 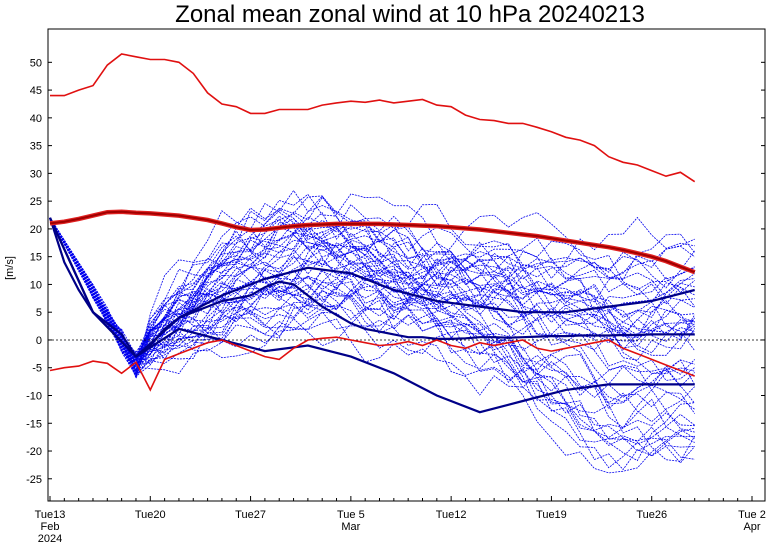 What do you see at coordinates (751, 527) in the screenshot?
I see `x-tick-month: Apr` at bounding box center [751, 527].